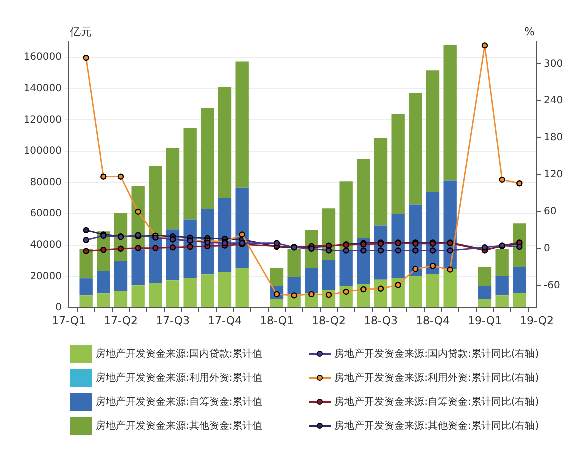 This screenshot has height=464, width=572. I want to click on y-tick-label: 120000, so click(43, 120).